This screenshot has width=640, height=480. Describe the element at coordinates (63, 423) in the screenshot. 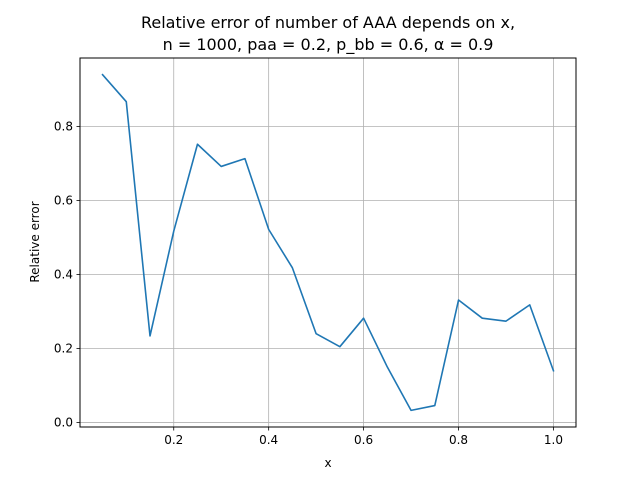

I see `y-tick-label: 0.0` at that location.